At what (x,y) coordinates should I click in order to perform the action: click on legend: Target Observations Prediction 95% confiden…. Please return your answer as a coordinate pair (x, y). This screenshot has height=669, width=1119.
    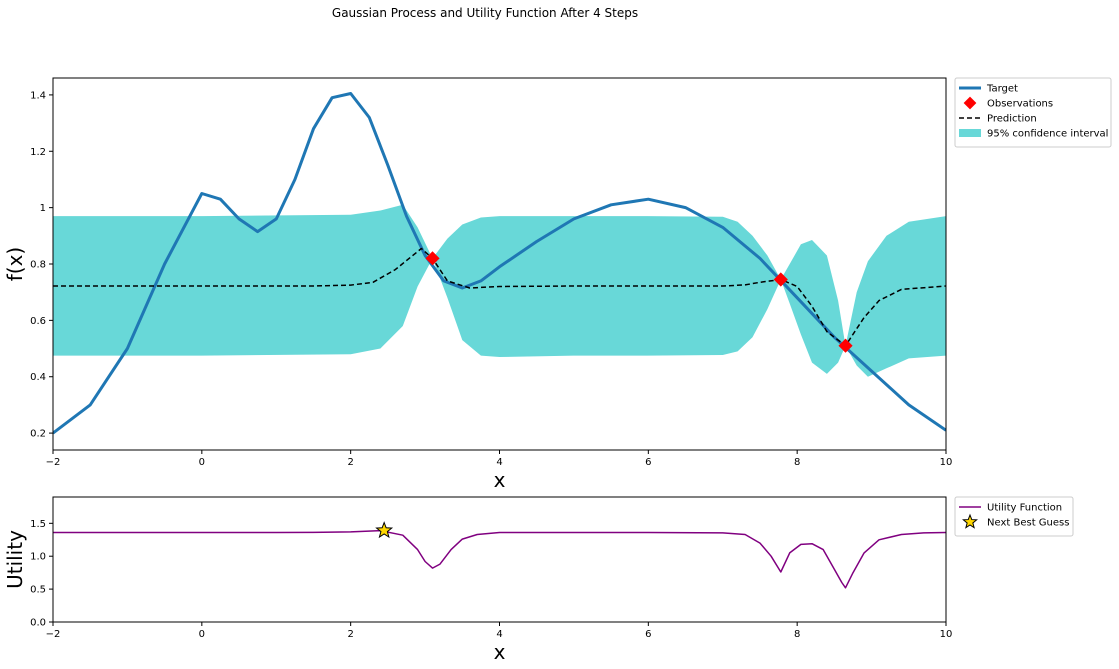
    Looking at the image, I should click on (1033, 112).